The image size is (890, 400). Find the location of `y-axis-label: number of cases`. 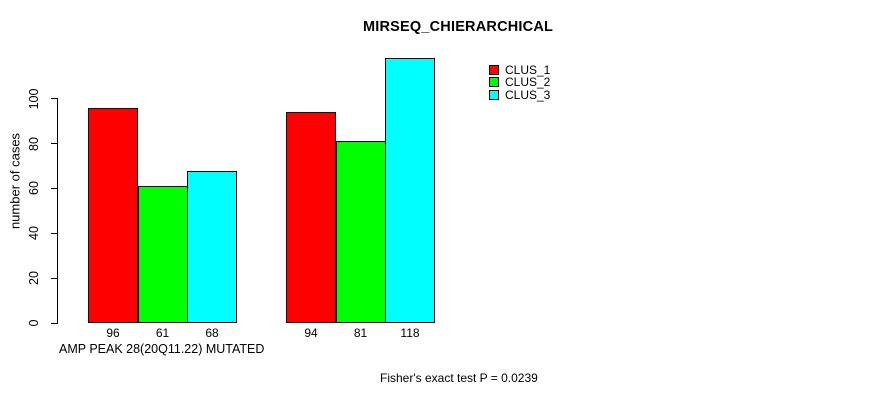

y-axis-label: number of cases is located at coordinates (15, 181).